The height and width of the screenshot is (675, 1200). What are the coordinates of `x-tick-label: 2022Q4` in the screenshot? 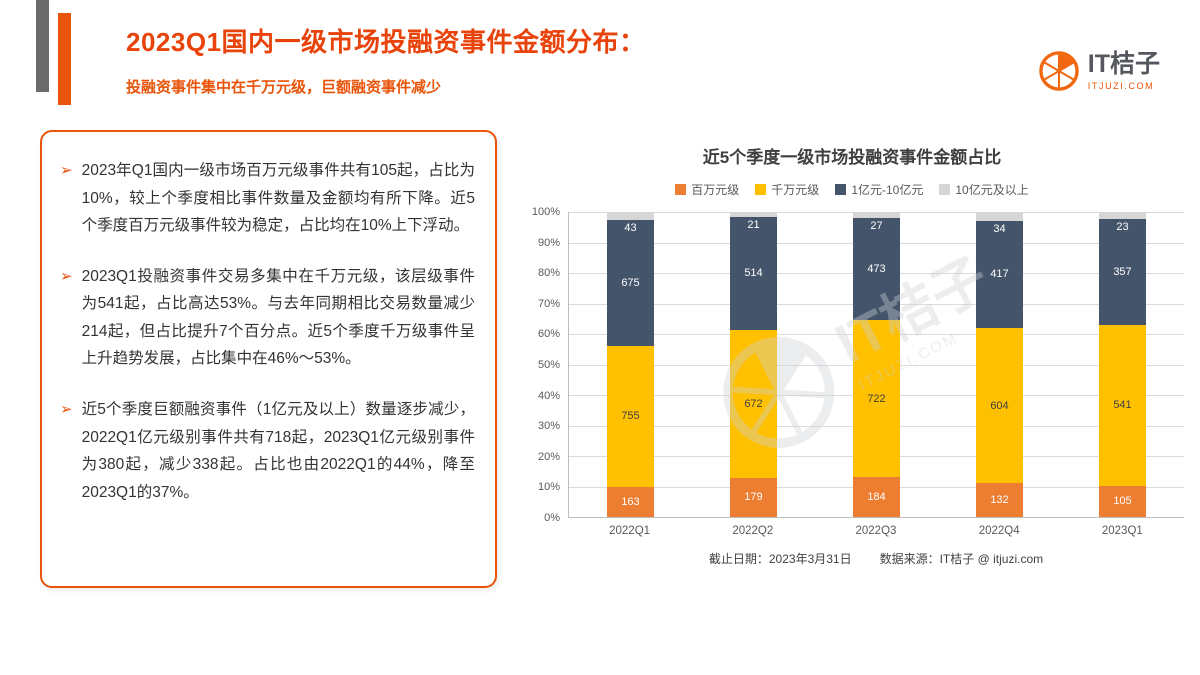 It's located at (999, 531).